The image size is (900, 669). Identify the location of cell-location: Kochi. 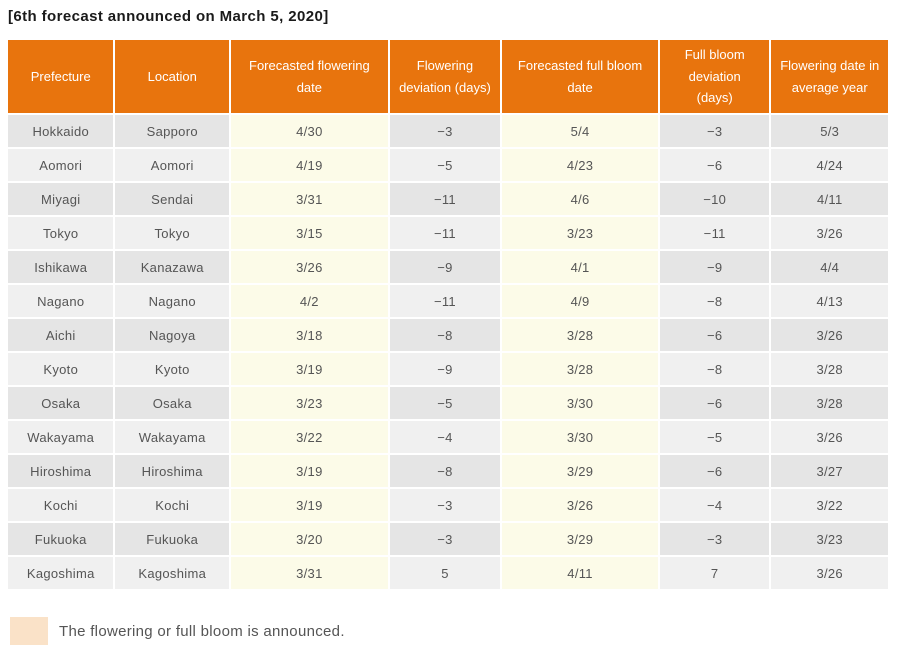
(172, 505).